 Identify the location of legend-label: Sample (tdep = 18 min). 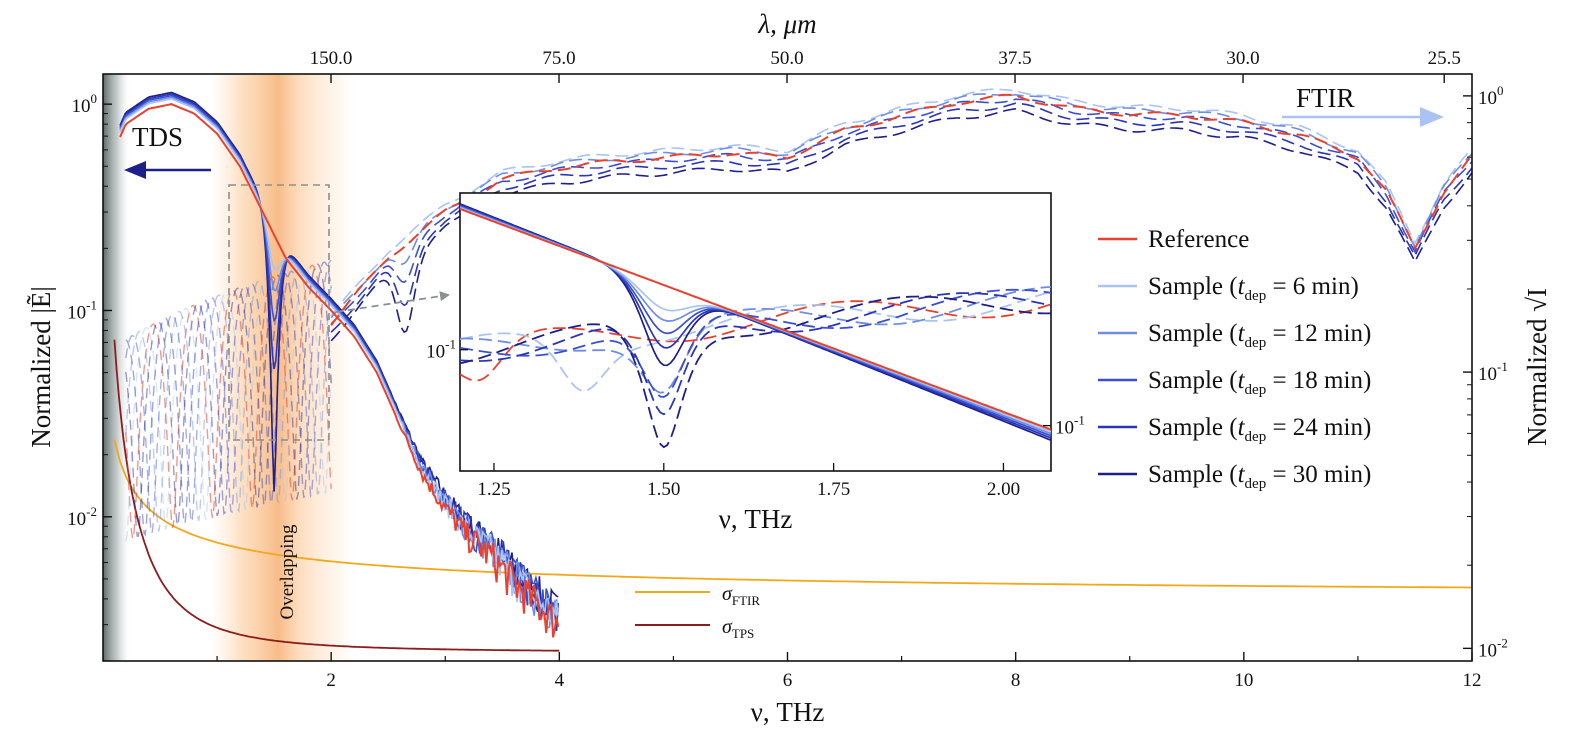
(1259, 382).